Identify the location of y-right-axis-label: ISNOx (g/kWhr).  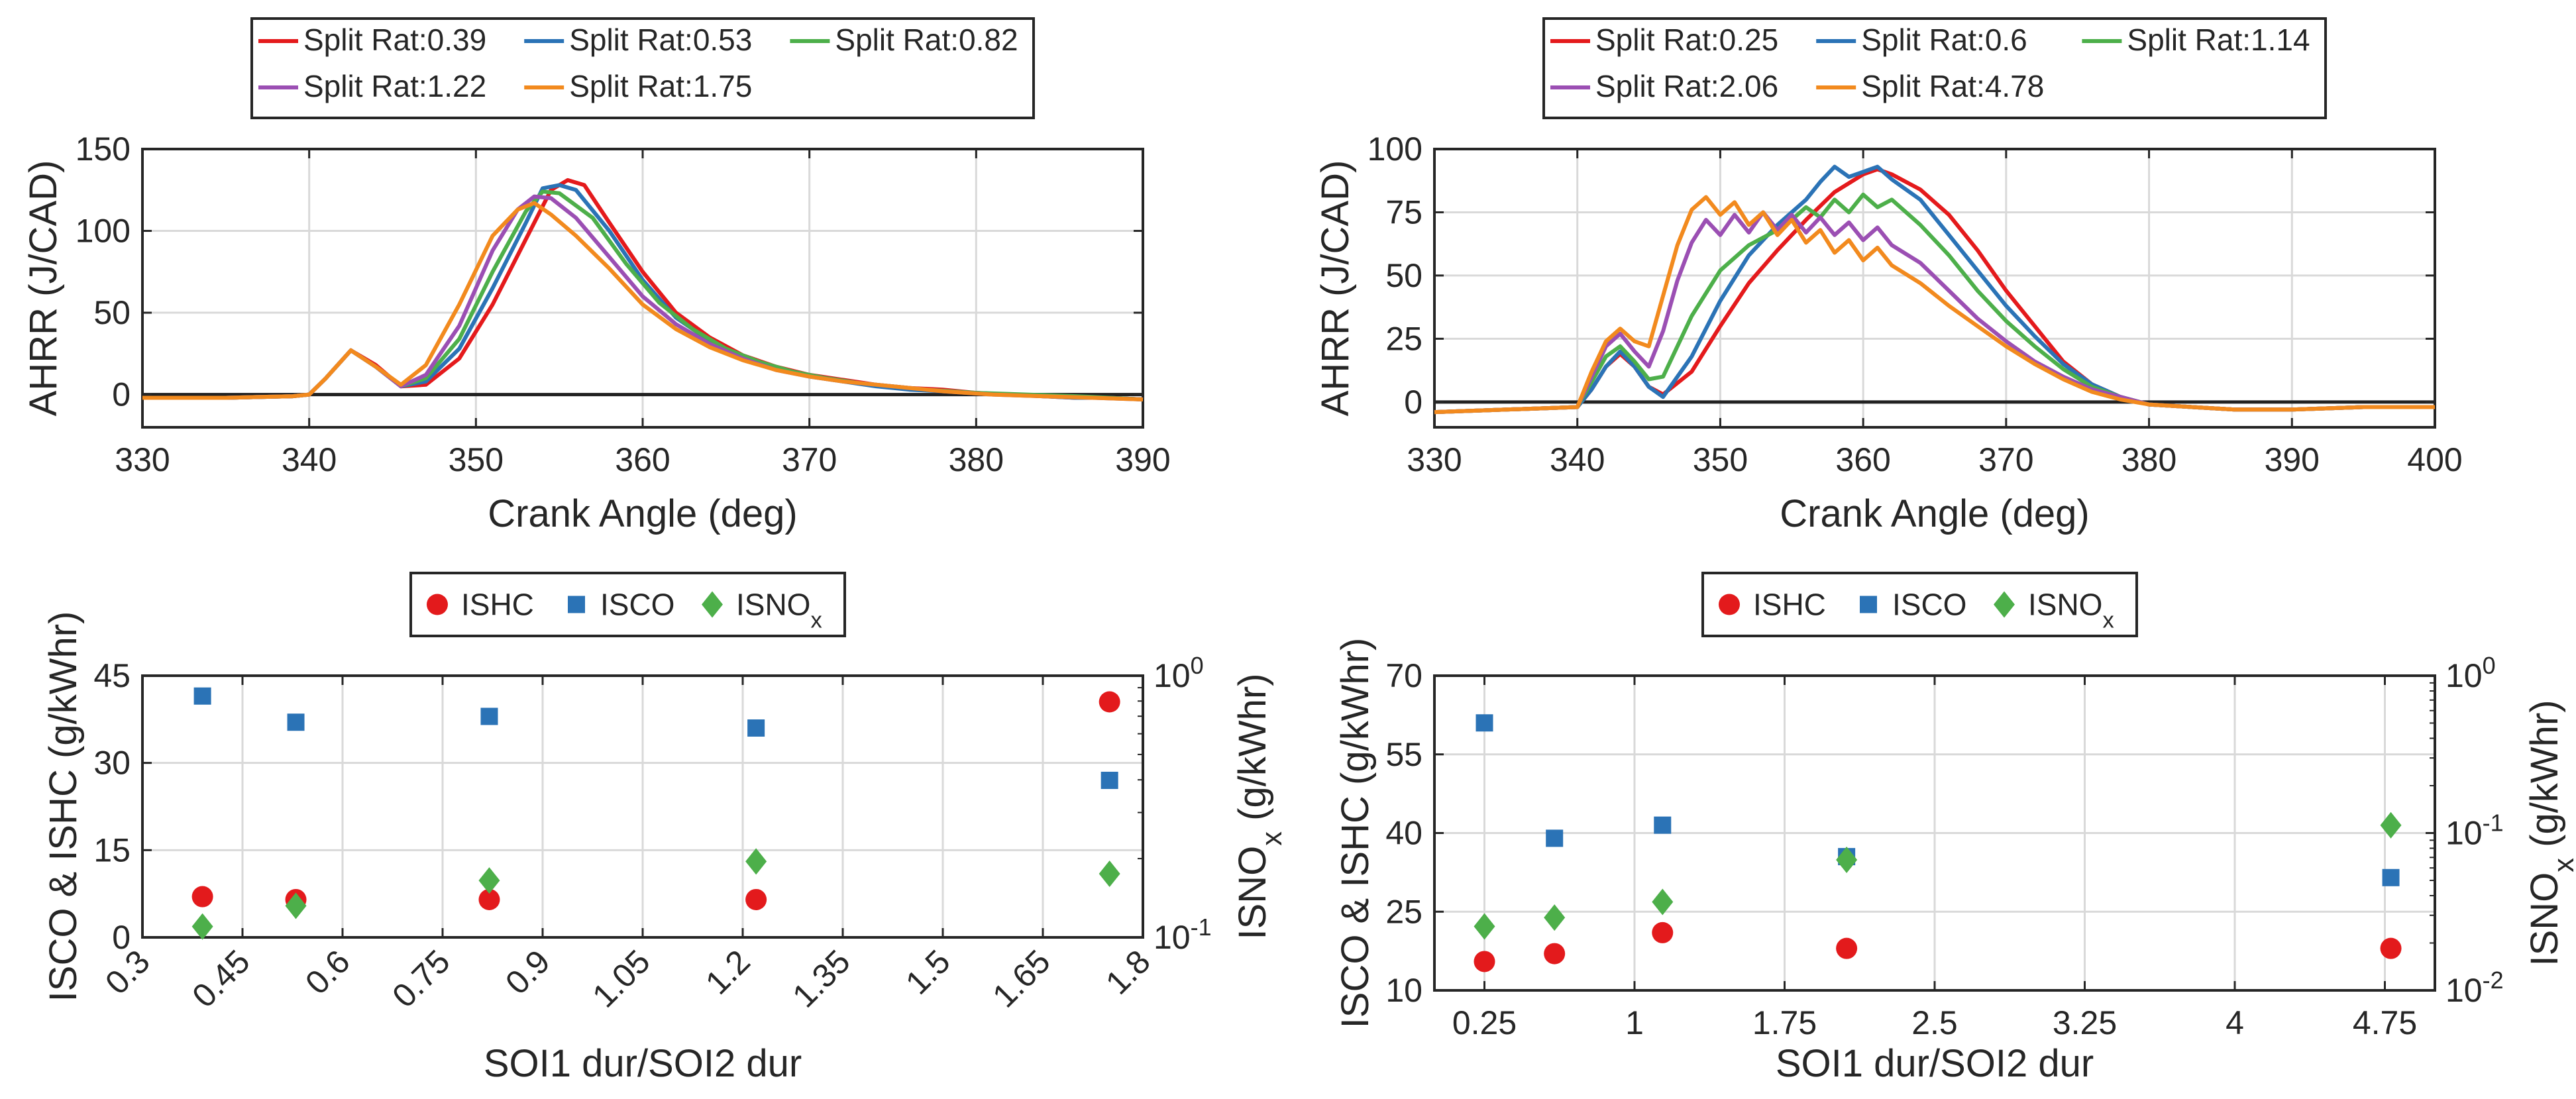
(2549, 834).